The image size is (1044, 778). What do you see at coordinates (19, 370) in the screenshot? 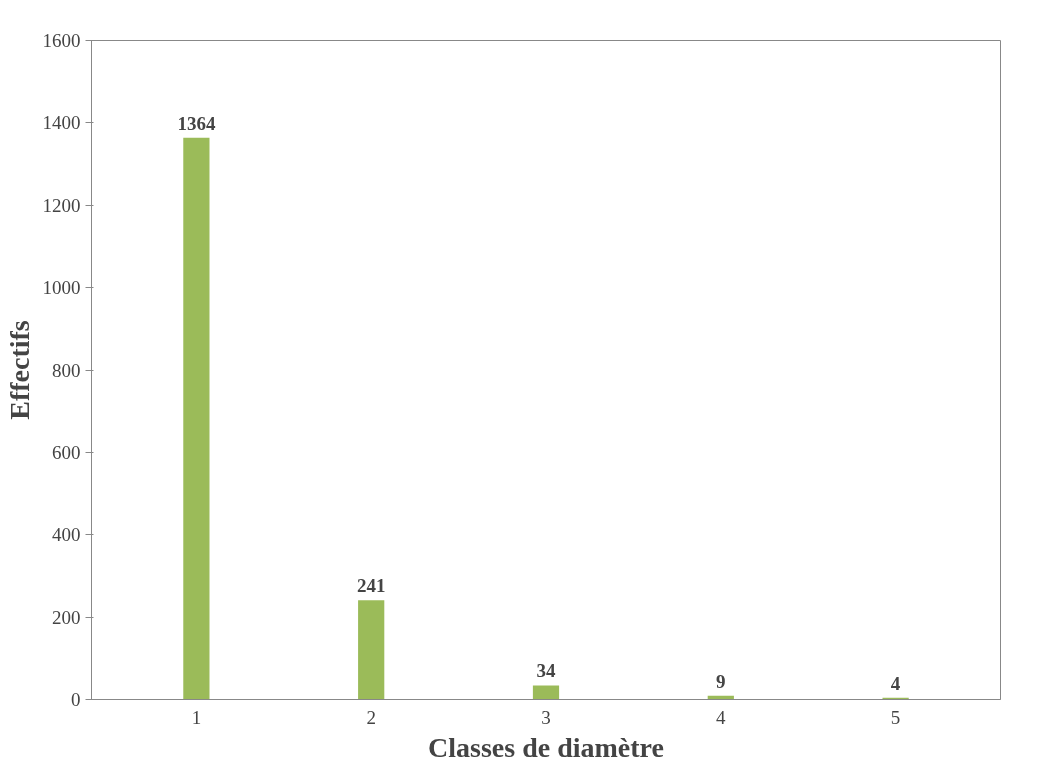
I see `y-axis-title: Effectifs` at bounding box center [19, 370].